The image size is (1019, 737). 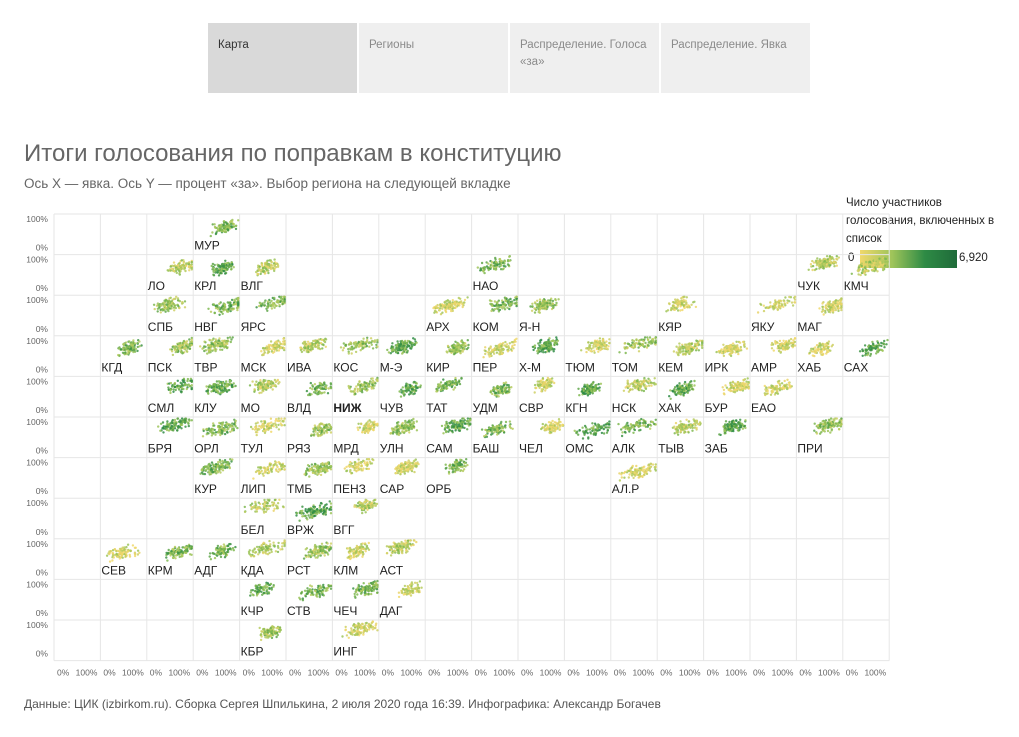 I want to click on region-tile-КЛУ: КЛУ, so click(x=215, y=396).